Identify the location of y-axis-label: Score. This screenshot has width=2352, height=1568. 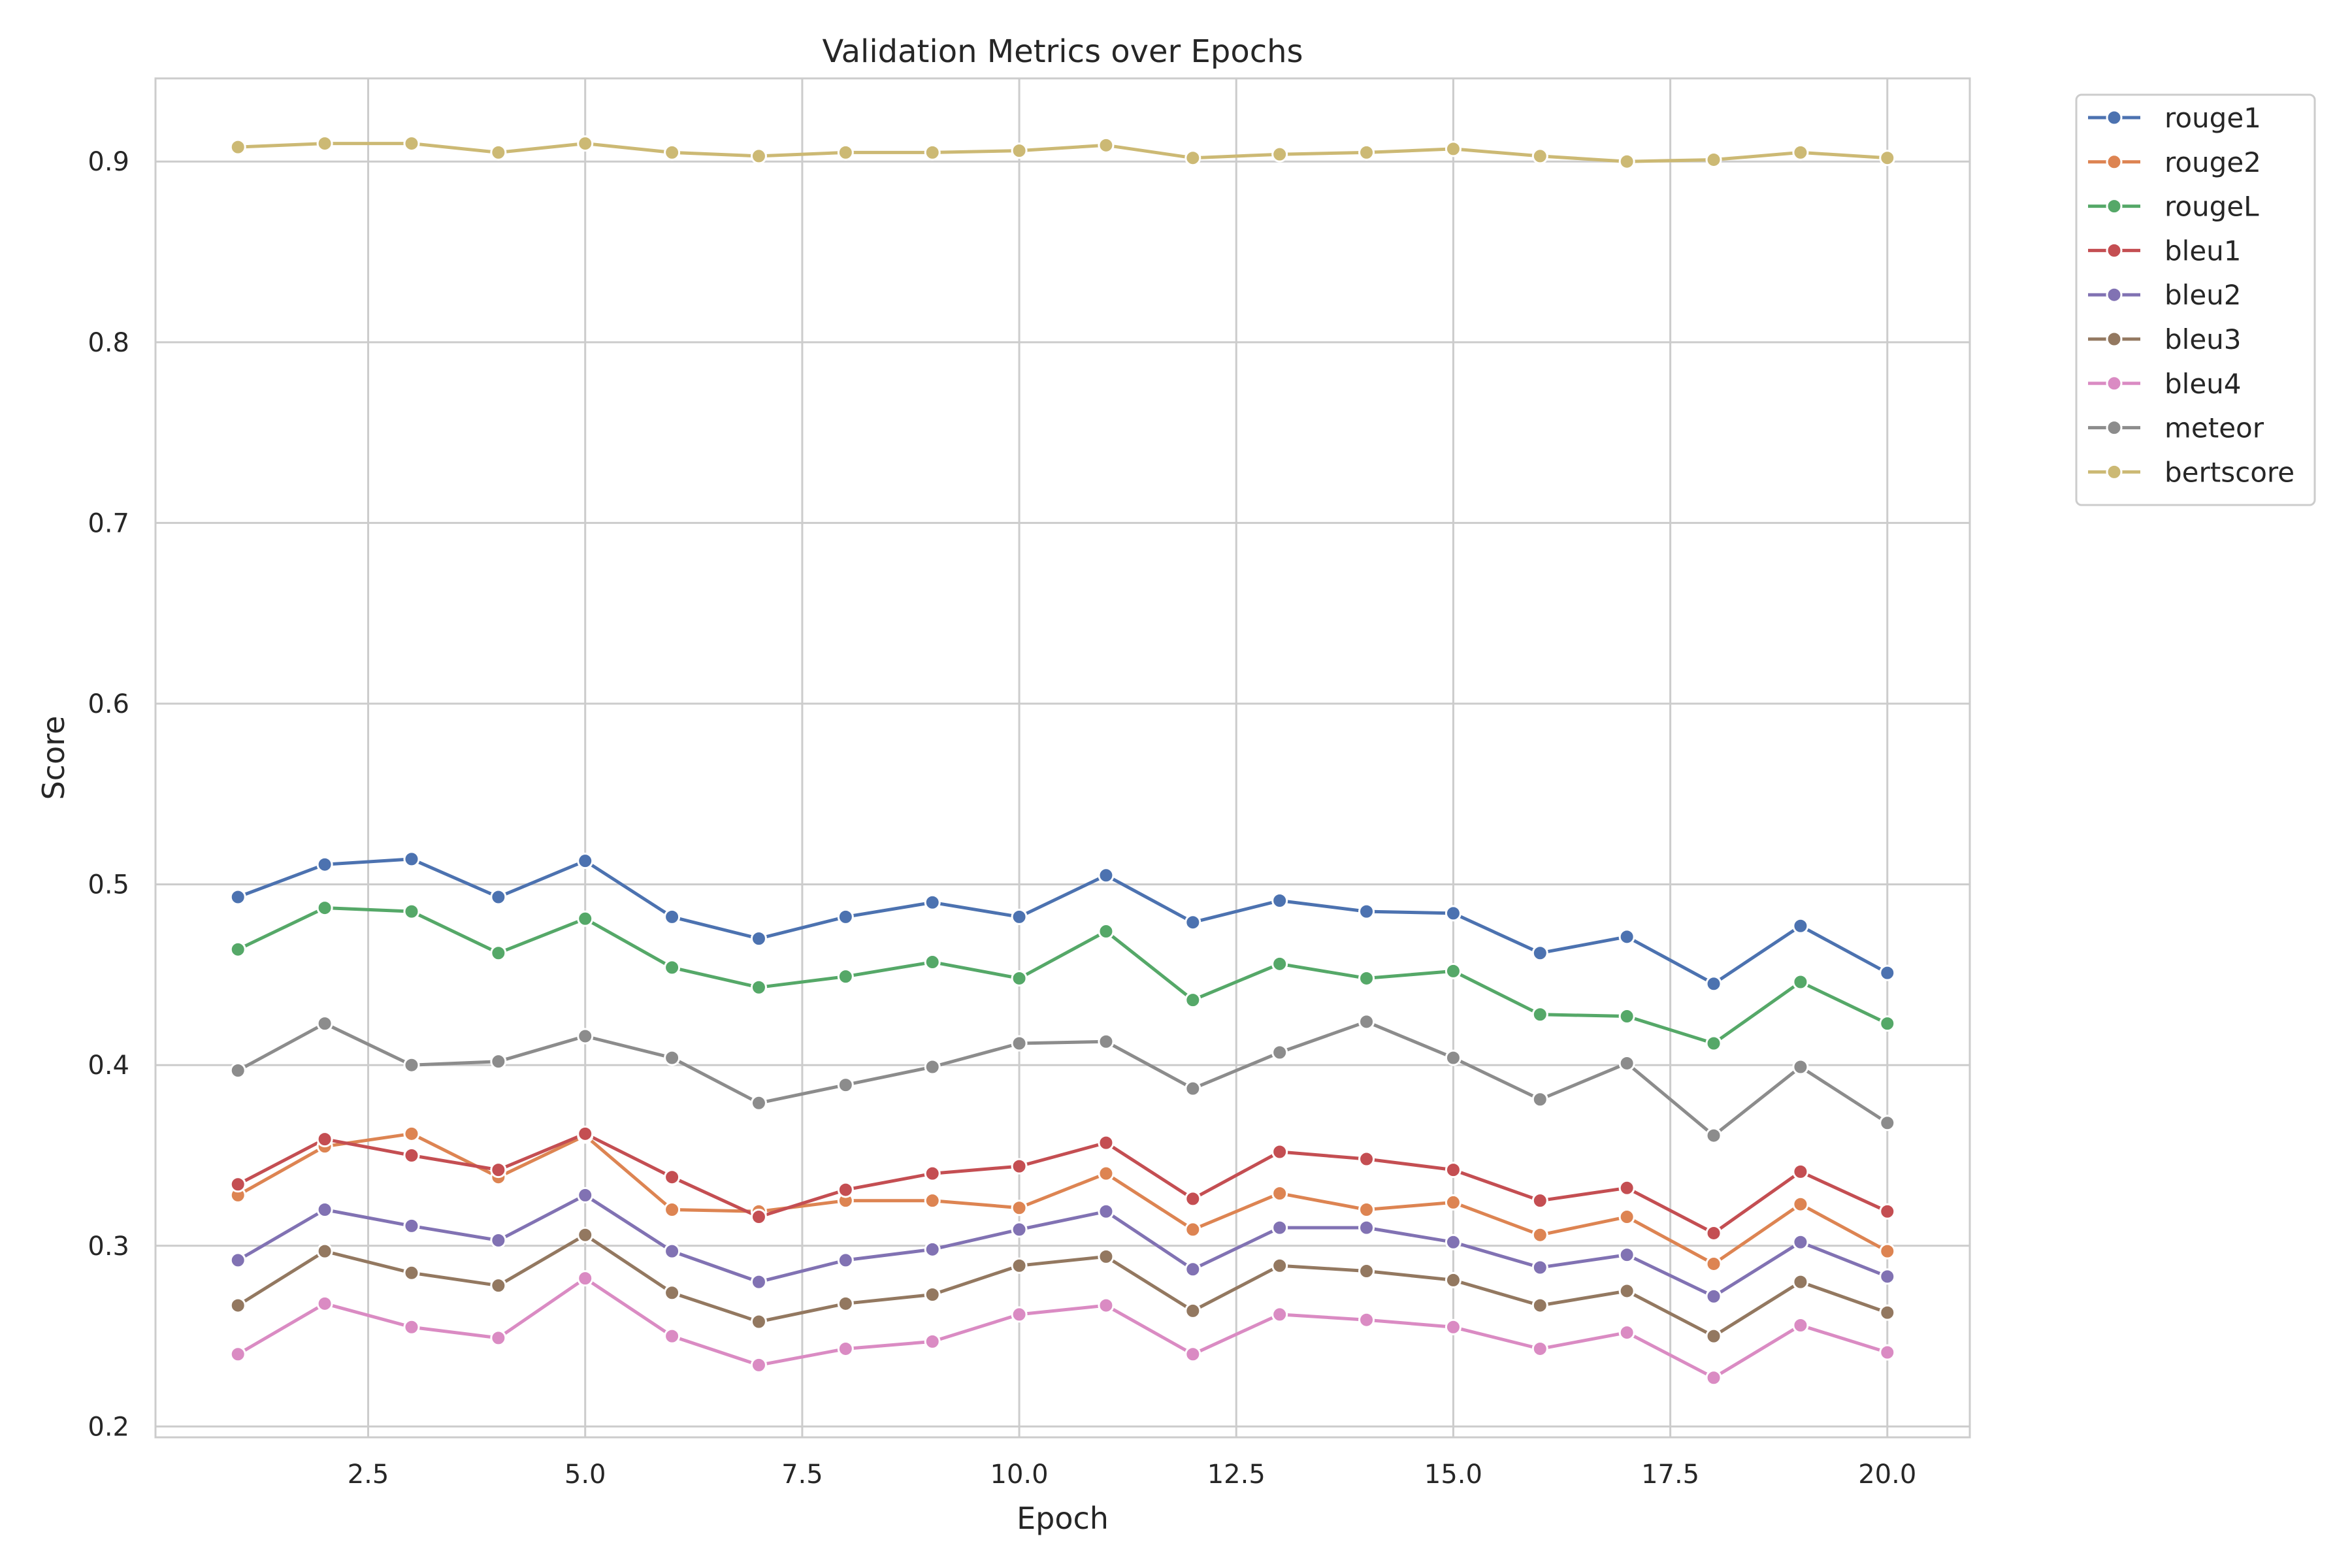
(53, 758).